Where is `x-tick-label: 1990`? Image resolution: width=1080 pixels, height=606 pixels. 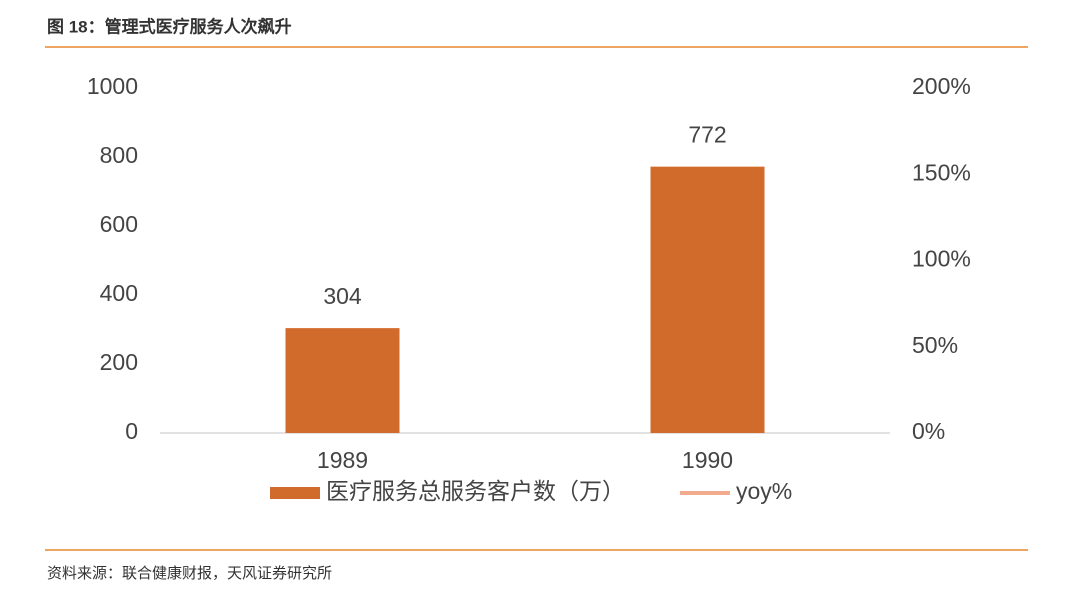
x-tick-label: 1990 is located at coordinates (707, 460).